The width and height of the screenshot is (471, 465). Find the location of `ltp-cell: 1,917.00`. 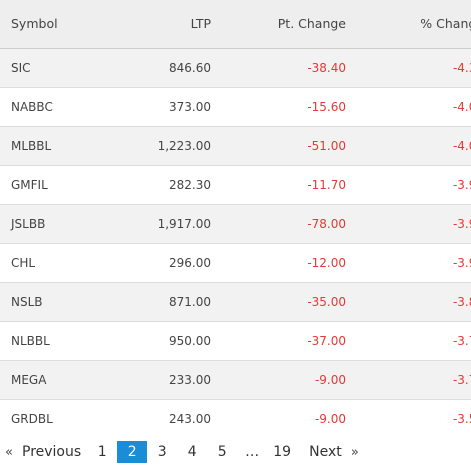

ltp-cell: 1,917.00 is located at coordinates (184, 223).